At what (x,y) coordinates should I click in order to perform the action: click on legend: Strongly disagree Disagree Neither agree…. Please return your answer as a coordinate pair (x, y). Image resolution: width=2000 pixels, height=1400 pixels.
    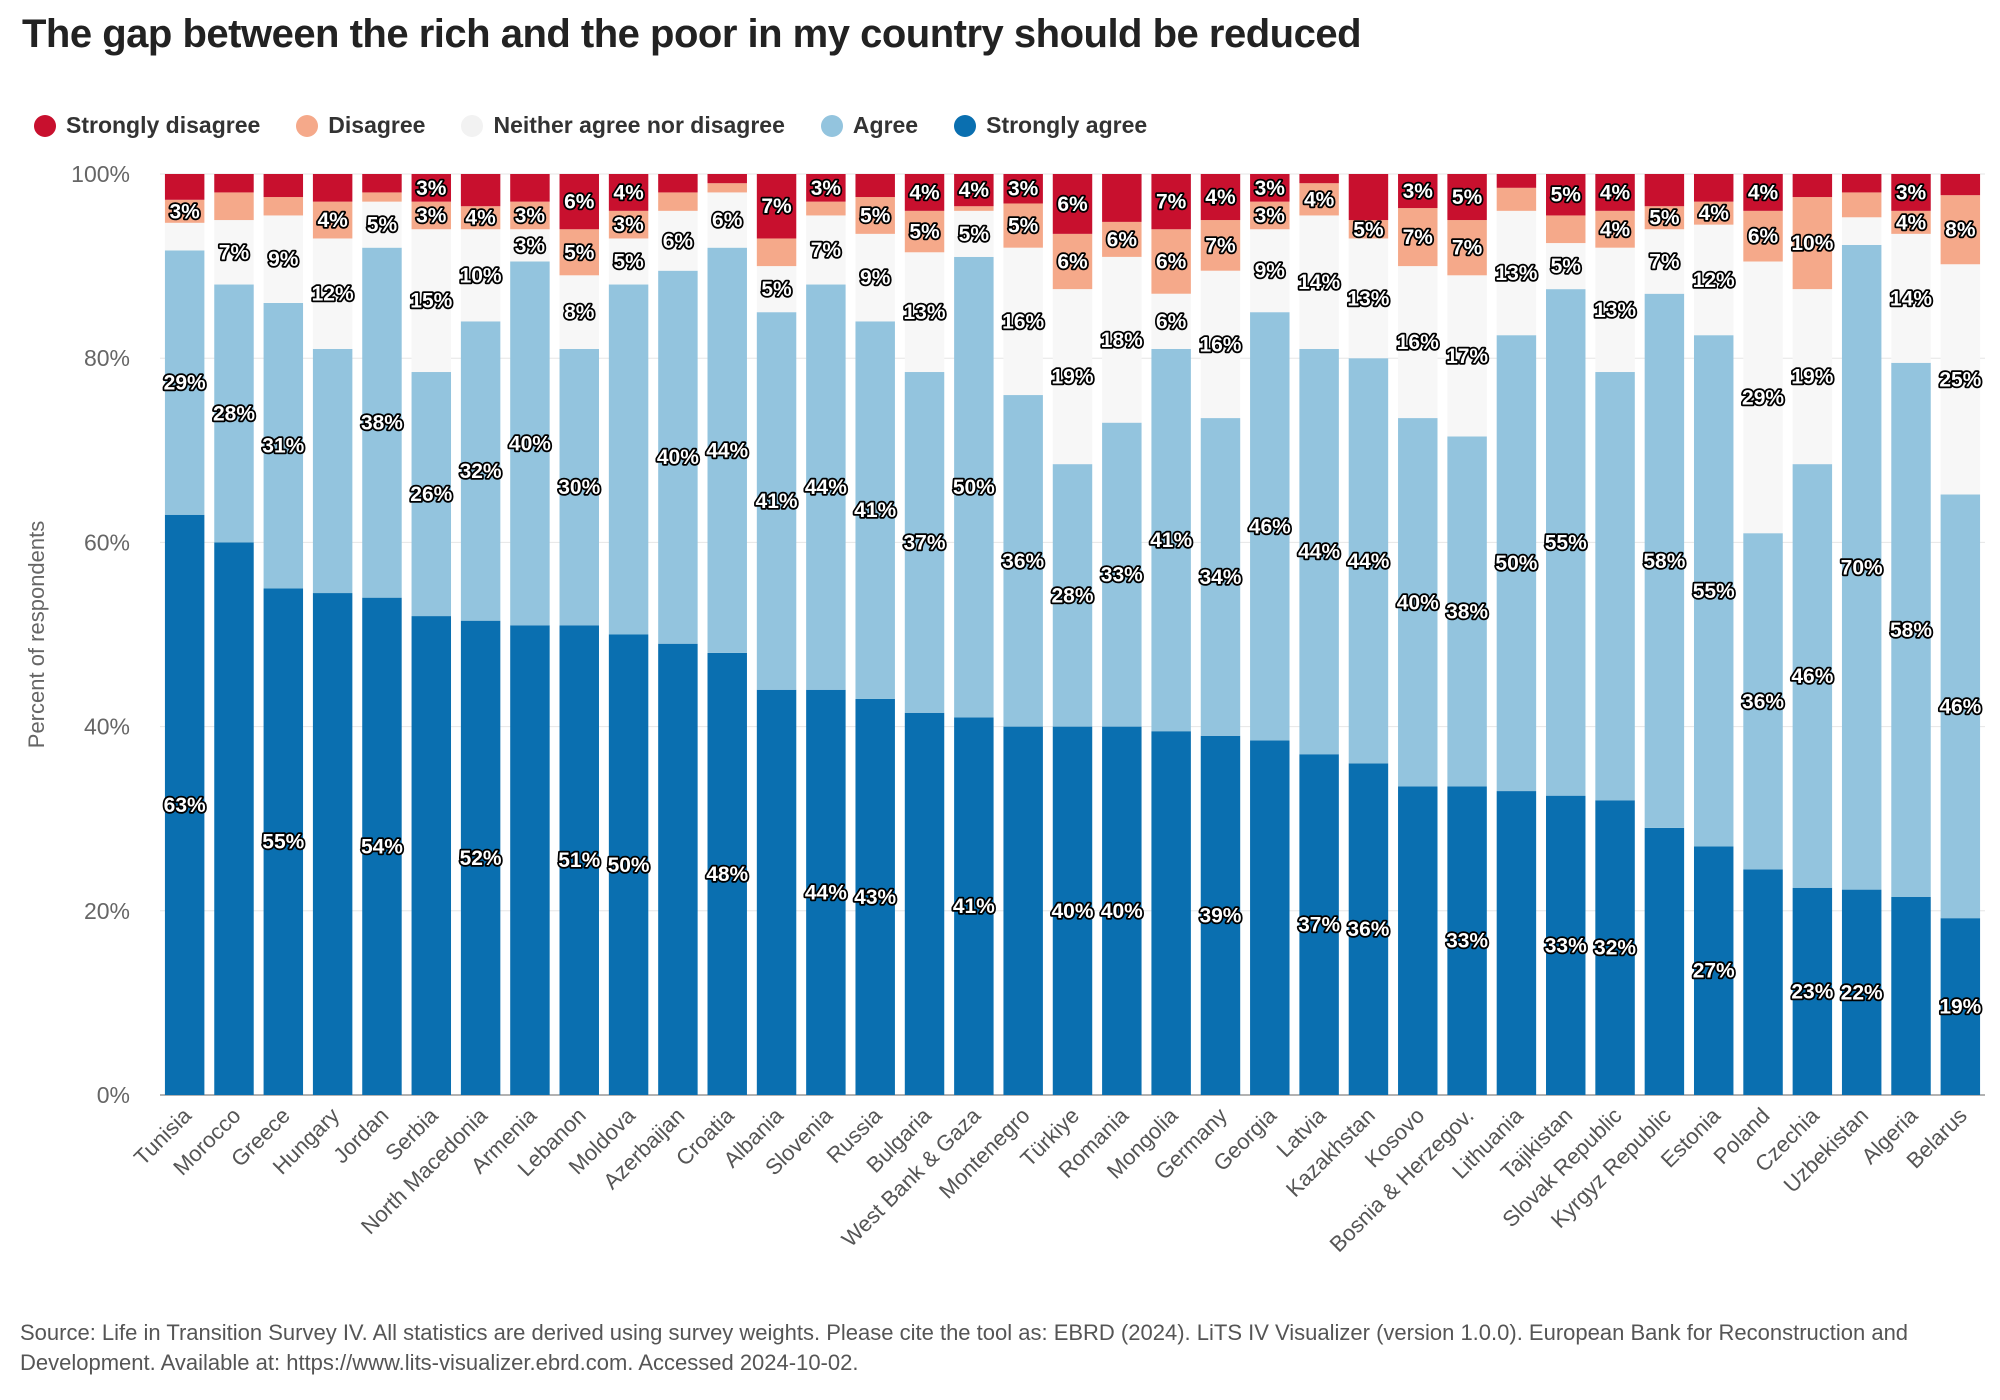
    Looking at the image, I should click on (590, 125).